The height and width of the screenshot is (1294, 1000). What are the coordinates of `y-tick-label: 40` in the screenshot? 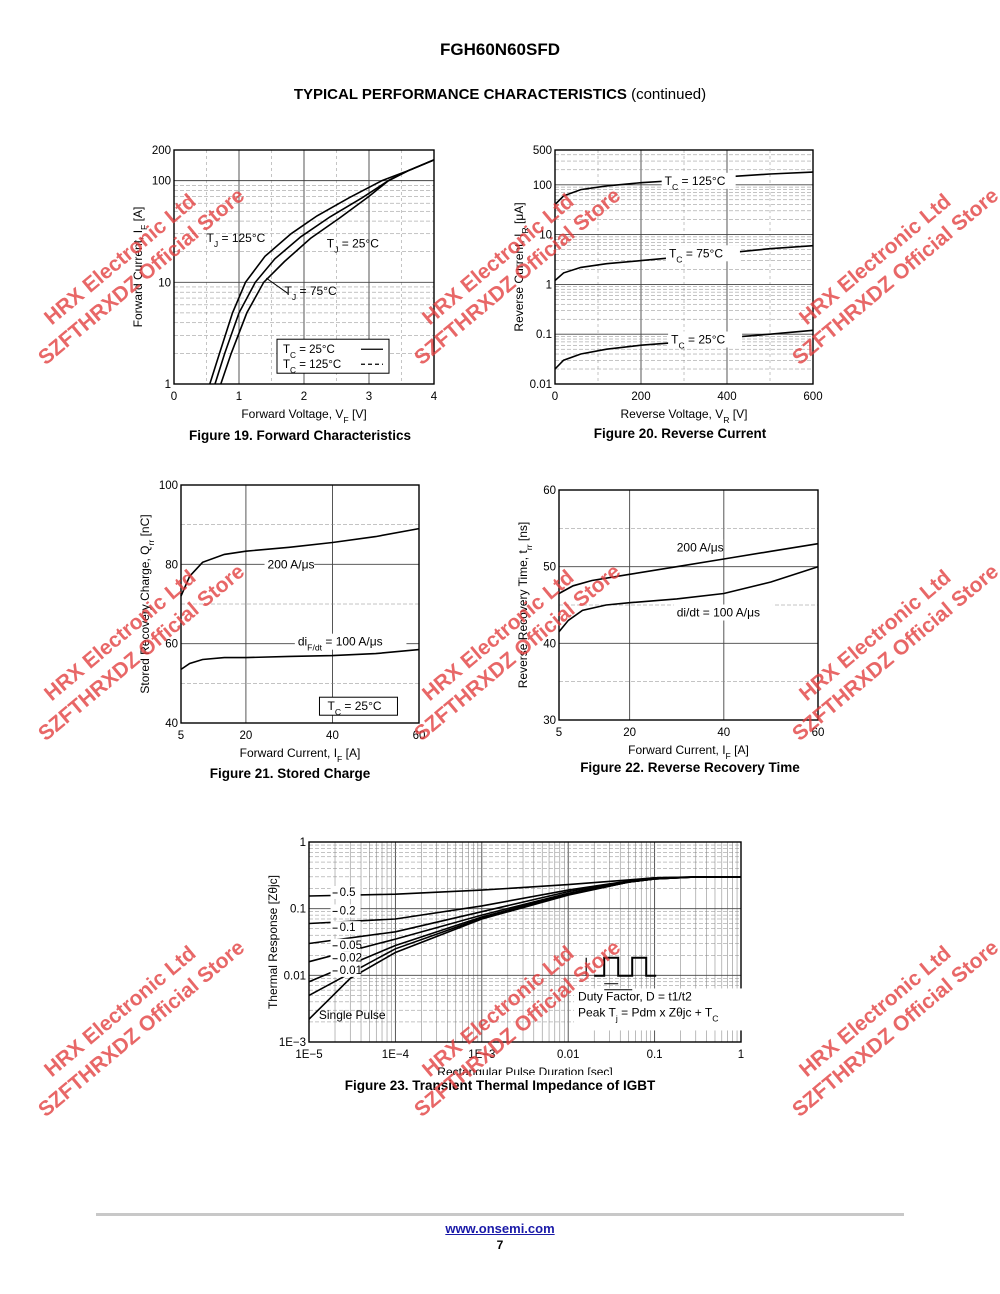 It's located at (549, 644).